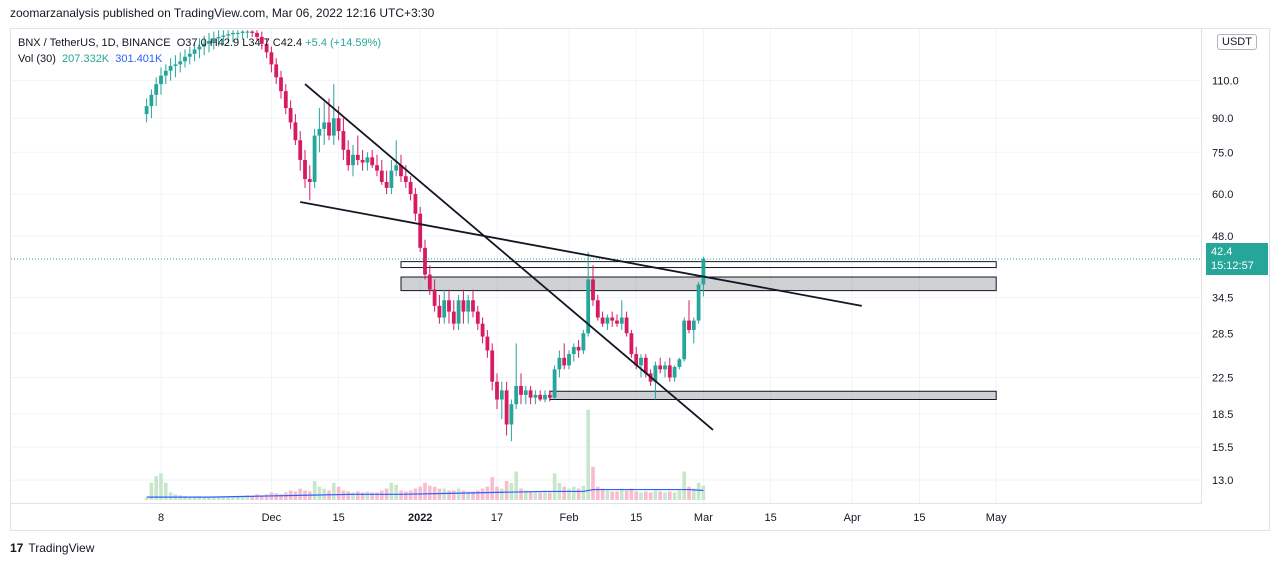  I want to click on volume-bars, so click(425, 454).